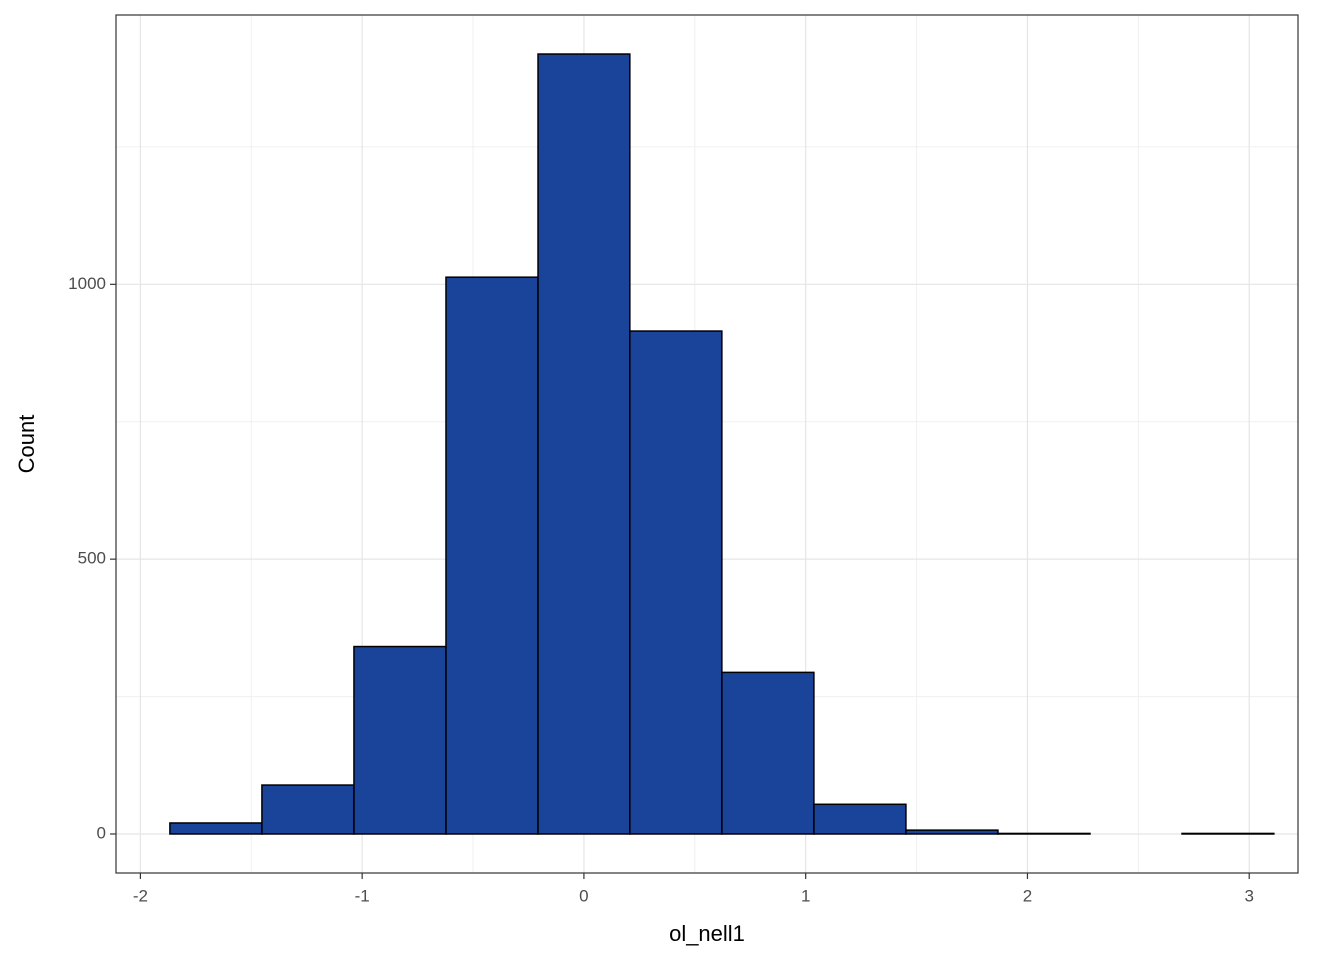 The image size is (1344, 960). Describe the element at coordinates (26, 444) in the screenshot. I see `y-axis-title: Count` at that location.